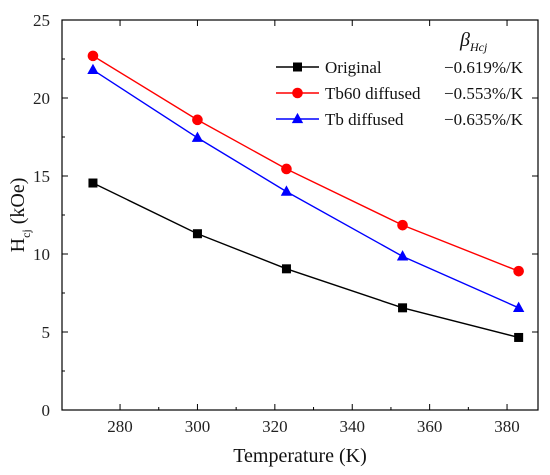 The width and height of the screenshot is (550, 475). What do you see at coordinates (364, 119) in the screenshot?
I see `legend-label: Tb diffused` at bounding box center [364, 119].